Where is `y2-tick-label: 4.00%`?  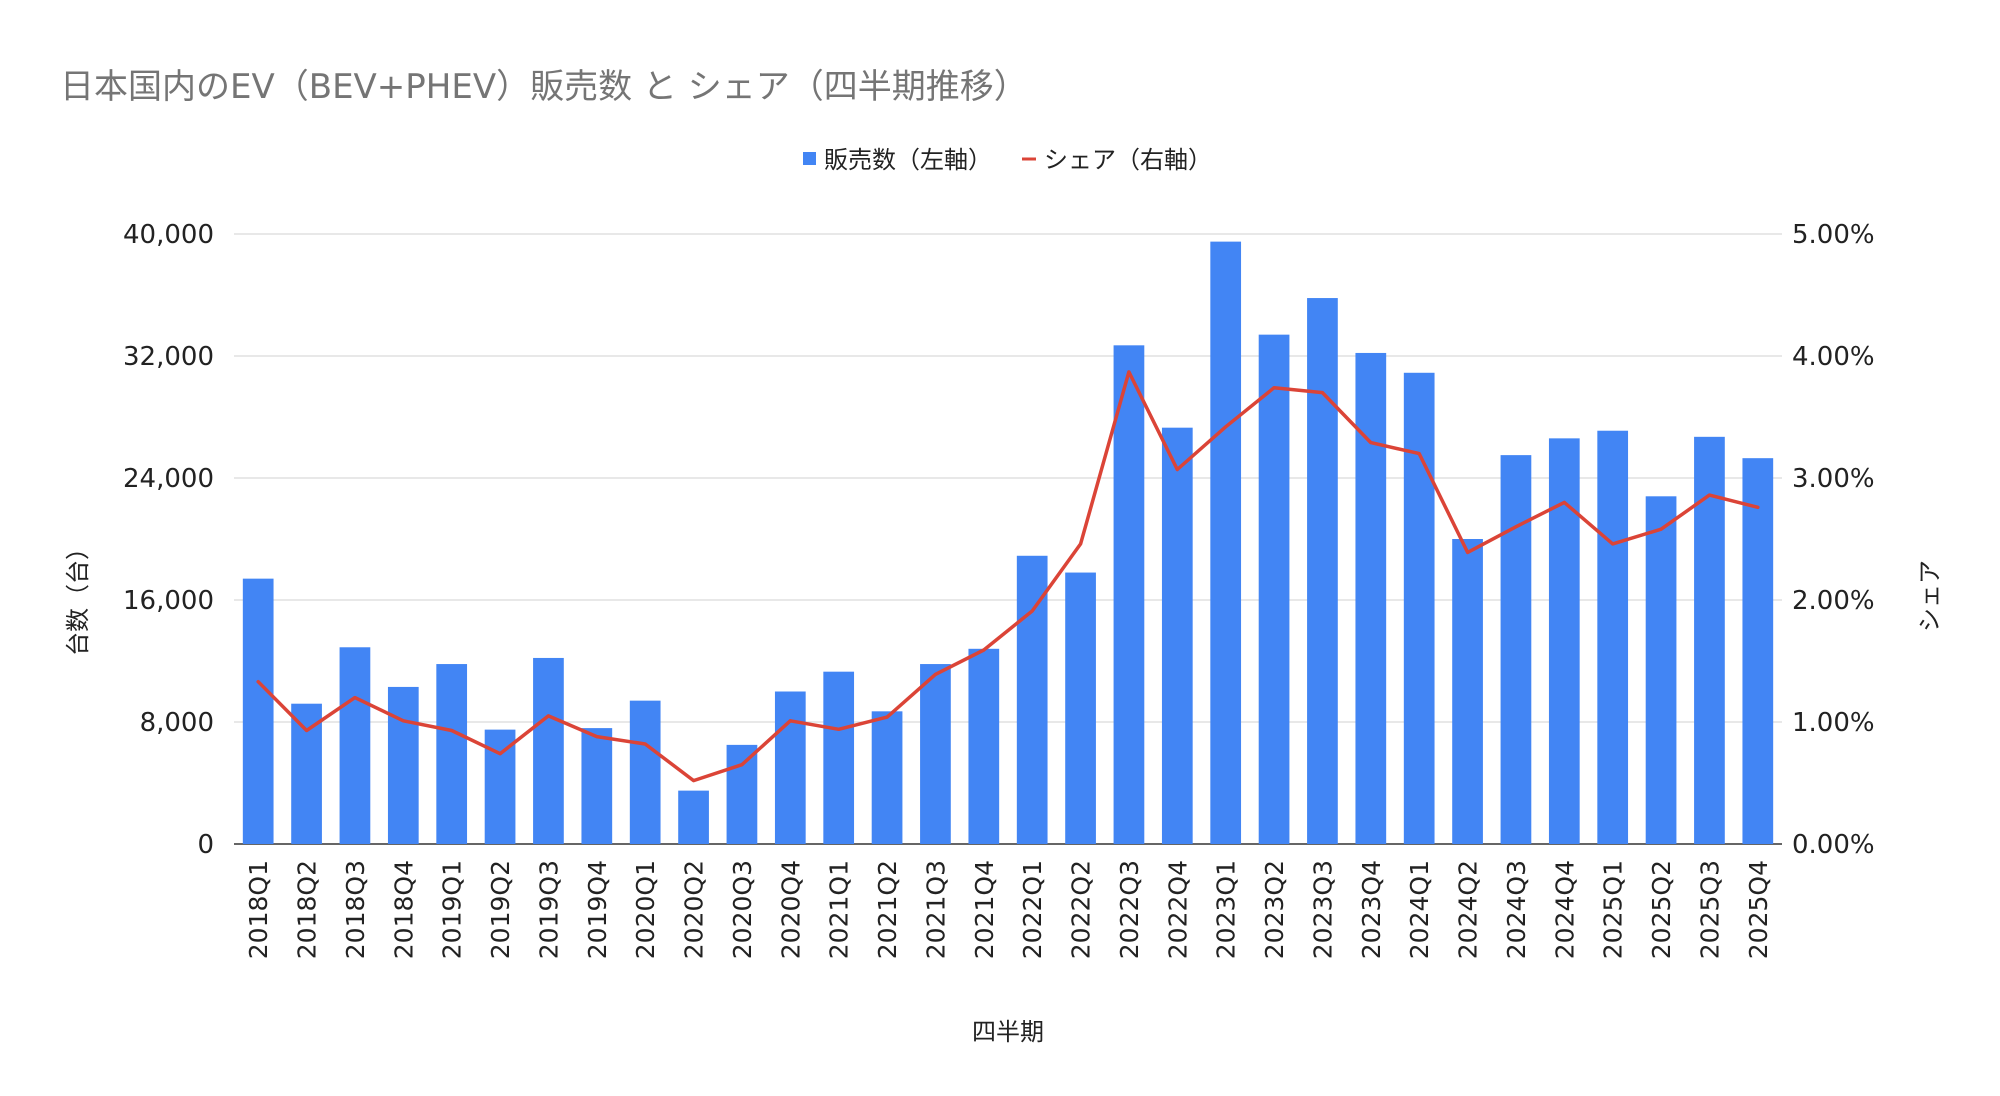 y2-tick-label: 4.00% is located at coordinates (1833, 357).